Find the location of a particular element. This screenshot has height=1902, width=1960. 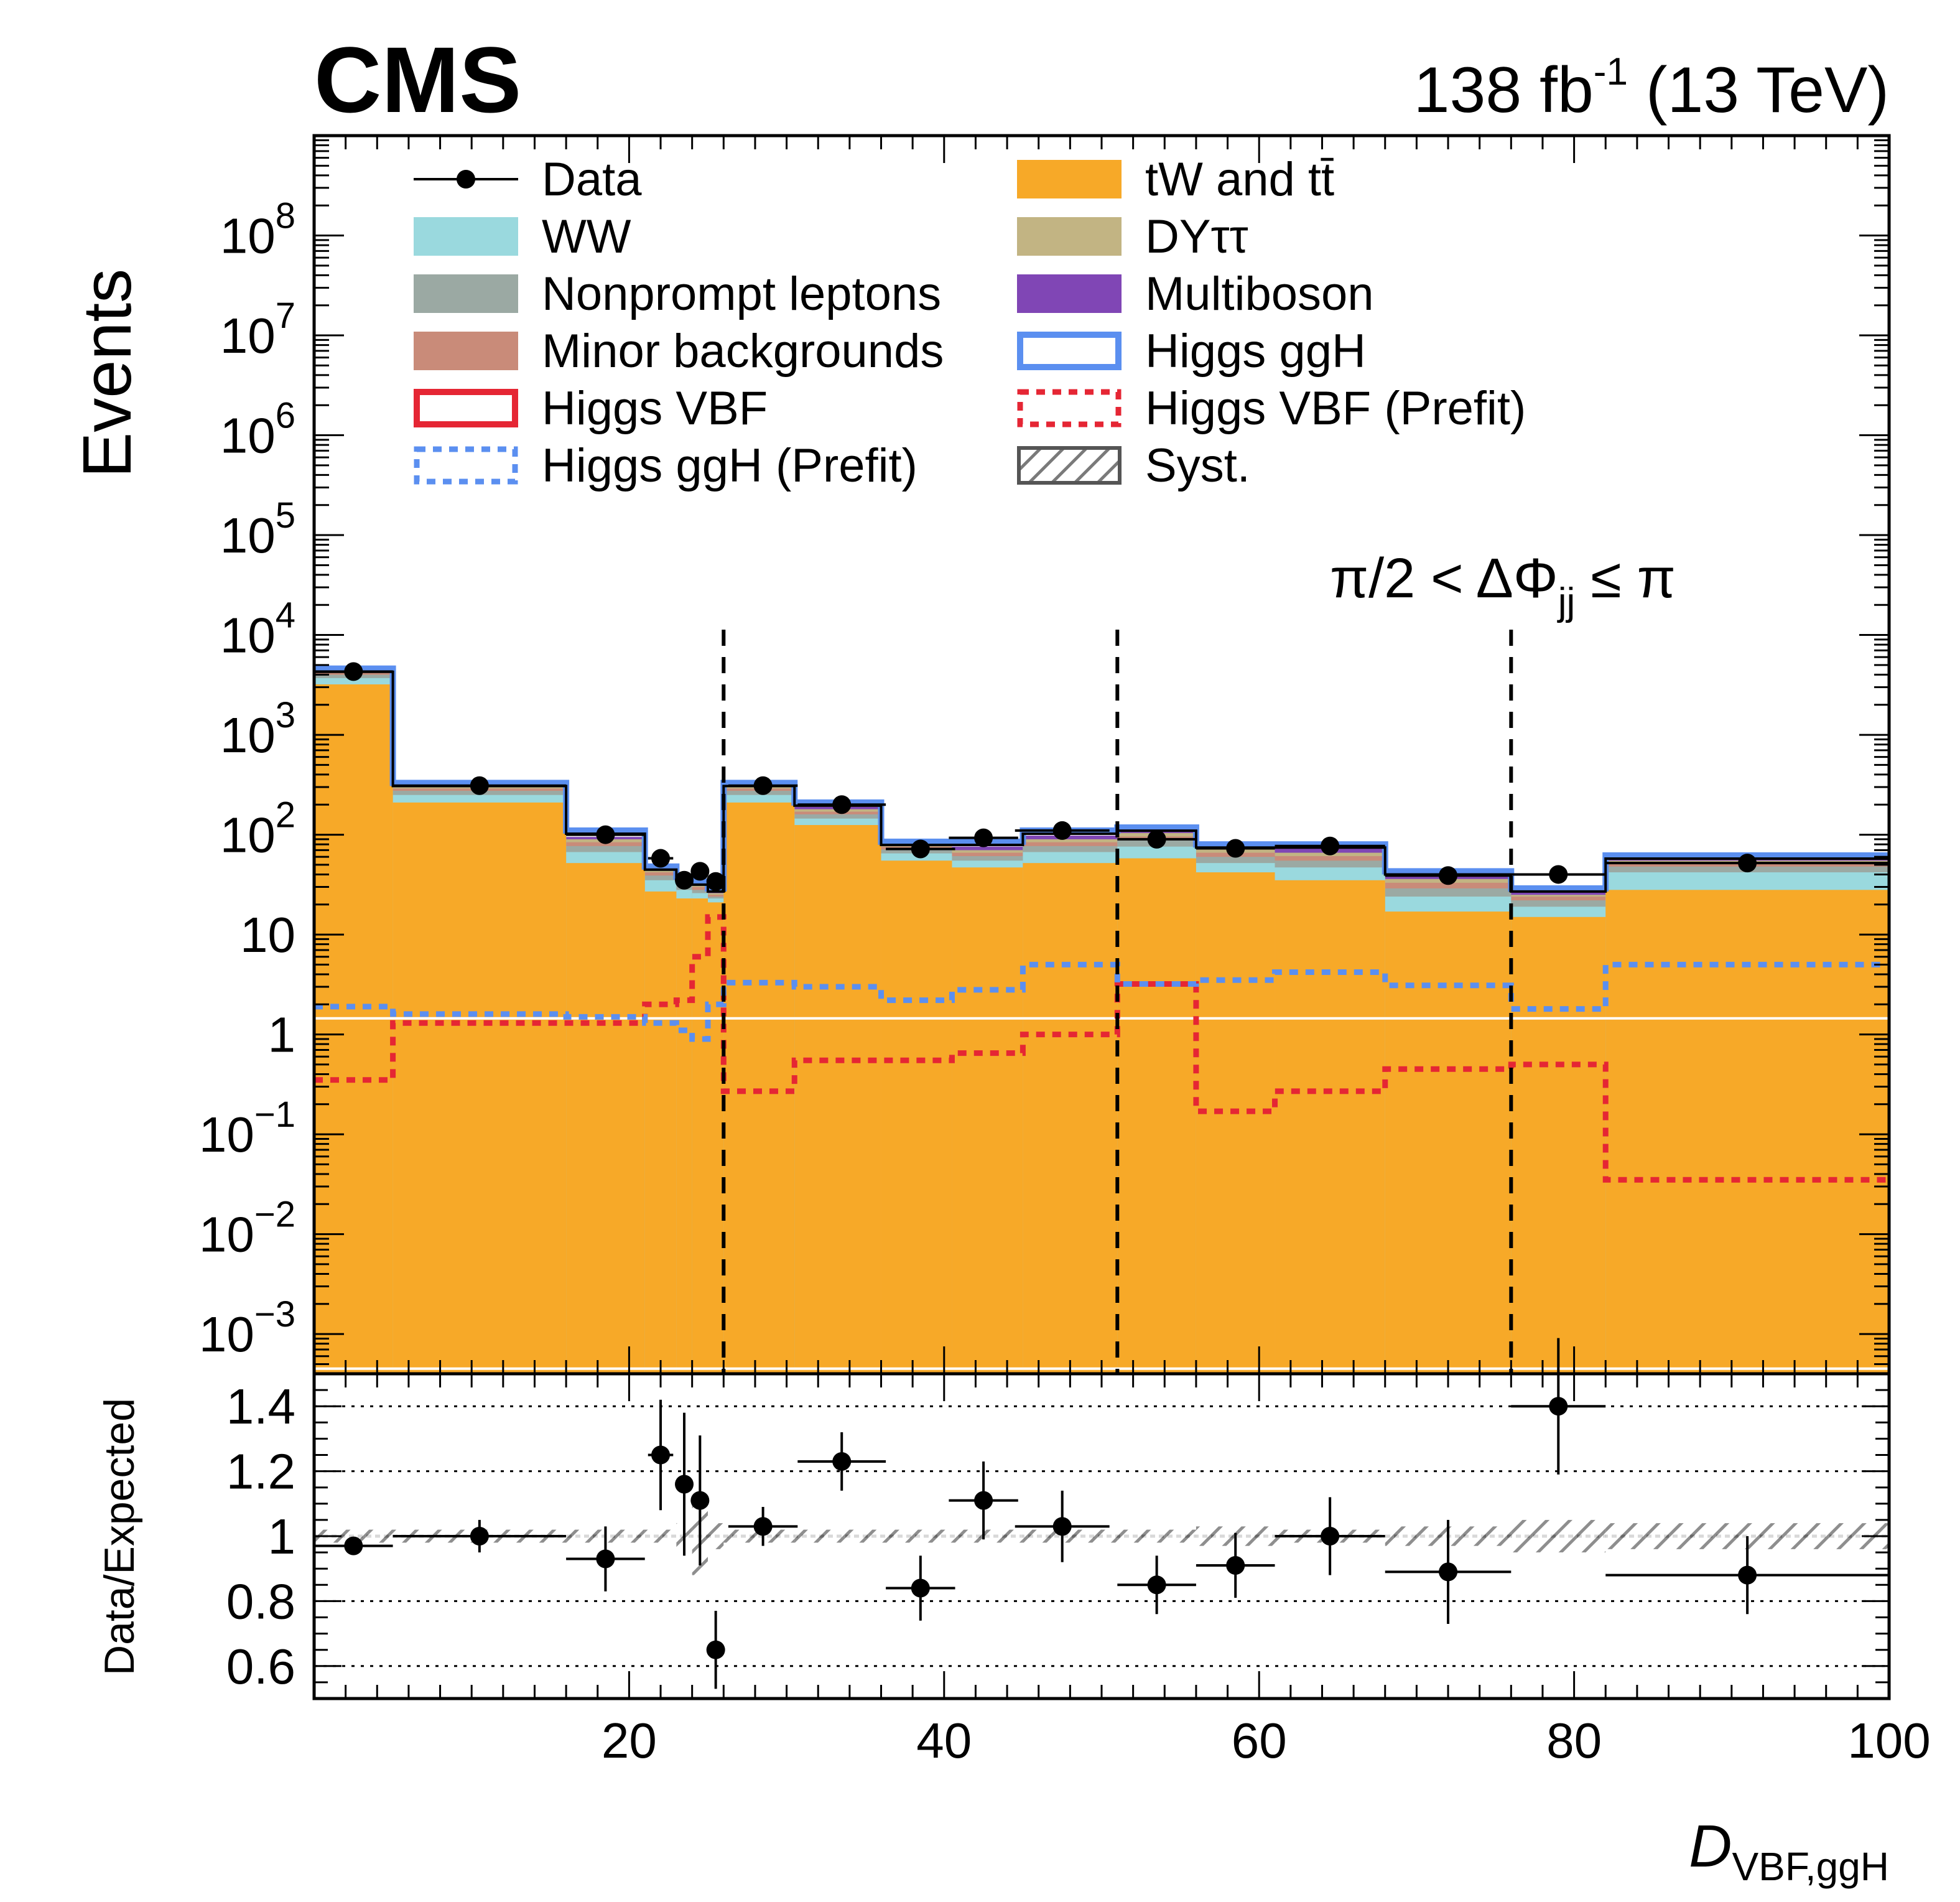

legend-label-1: tW and tt̄ is located at coordinates (1239, 179).